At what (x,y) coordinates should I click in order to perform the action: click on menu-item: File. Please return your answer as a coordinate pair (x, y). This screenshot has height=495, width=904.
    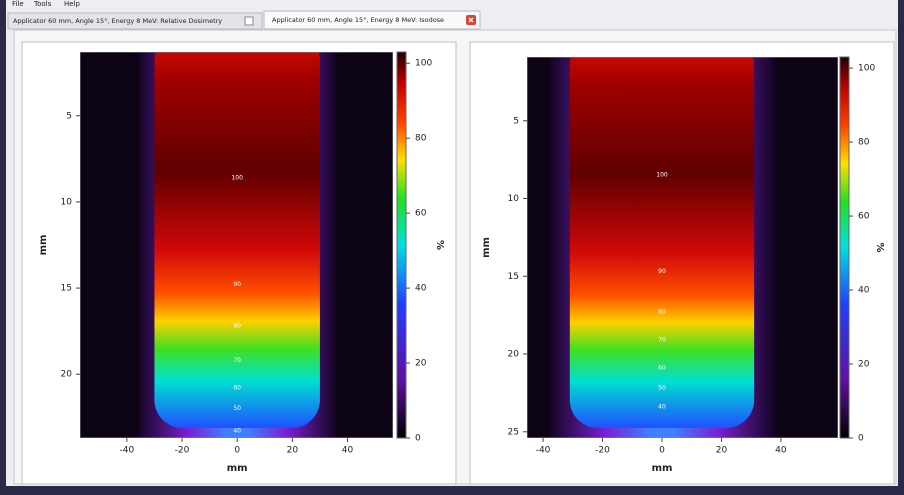
    Looking at the image, I should click on (18, 4).